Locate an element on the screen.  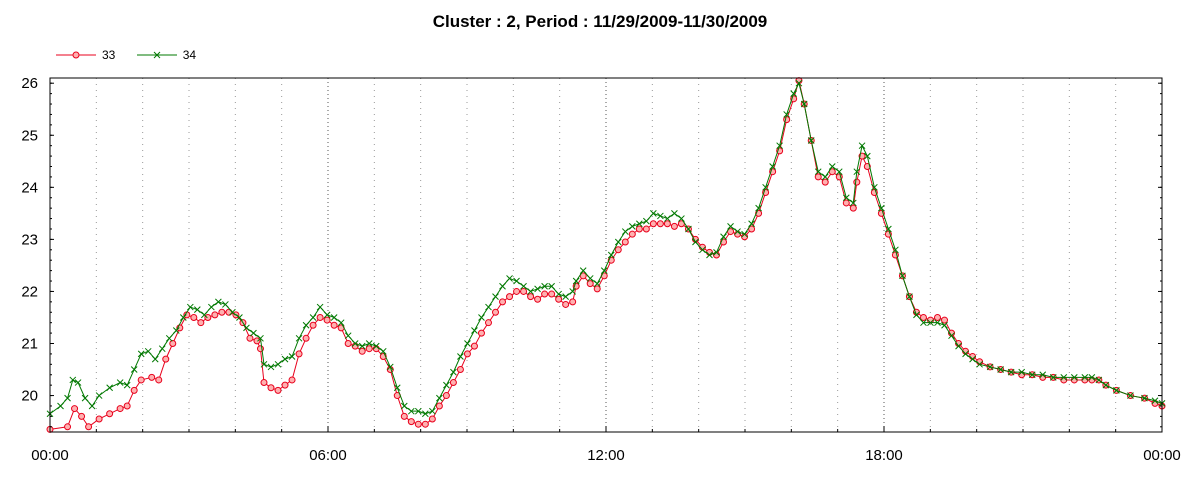
y-tick-label: 21 is located at coordinates (29, 344).